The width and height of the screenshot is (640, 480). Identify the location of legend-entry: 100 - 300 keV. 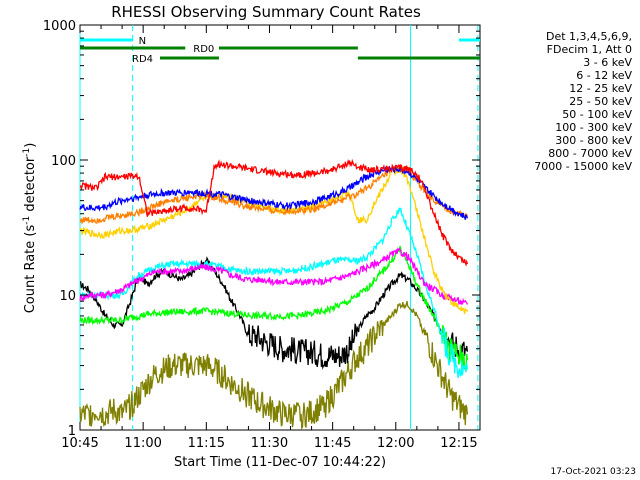
(593, 127).